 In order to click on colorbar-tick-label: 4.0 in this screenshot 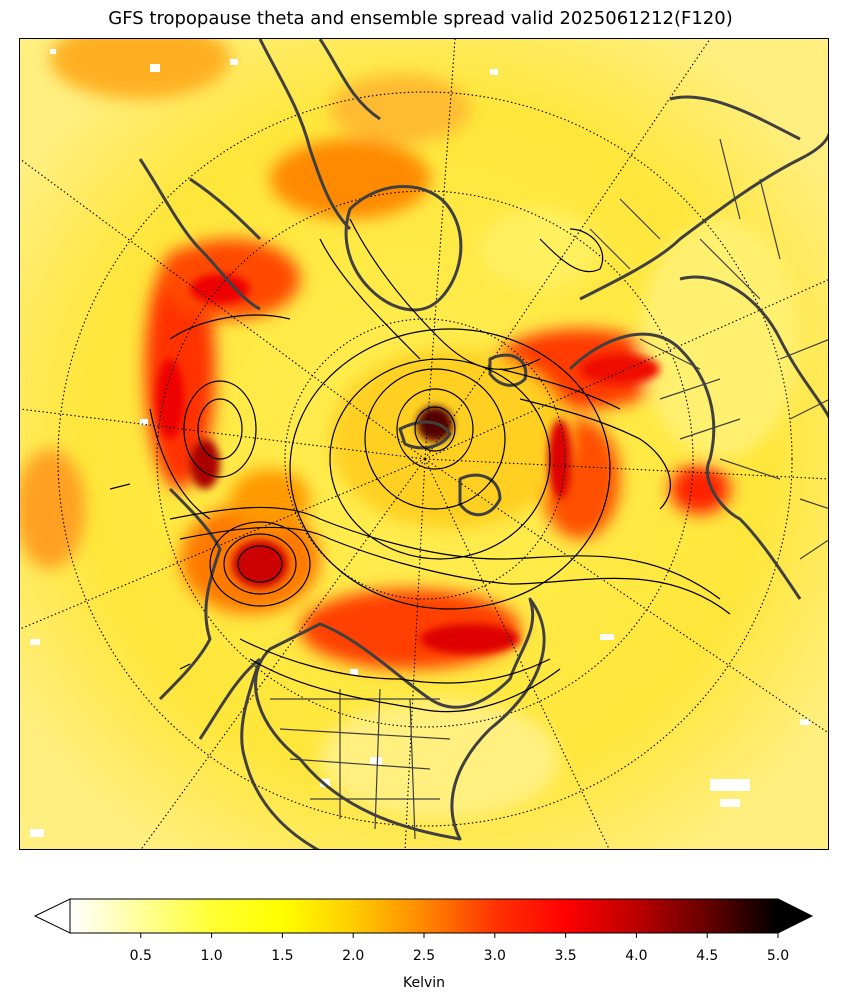, I will do `click(636, 956)`.